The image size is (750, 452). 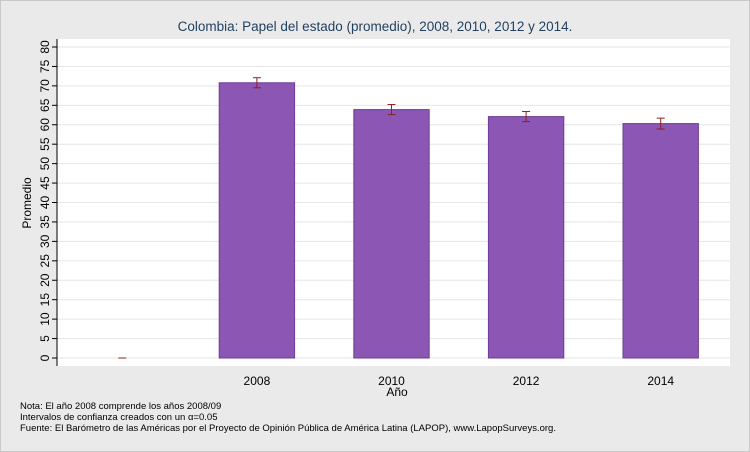 What do you see at coordinates (45, 105) in the screenshot?
I see `y-tick-label: 65` at bounding box center [45, 105].